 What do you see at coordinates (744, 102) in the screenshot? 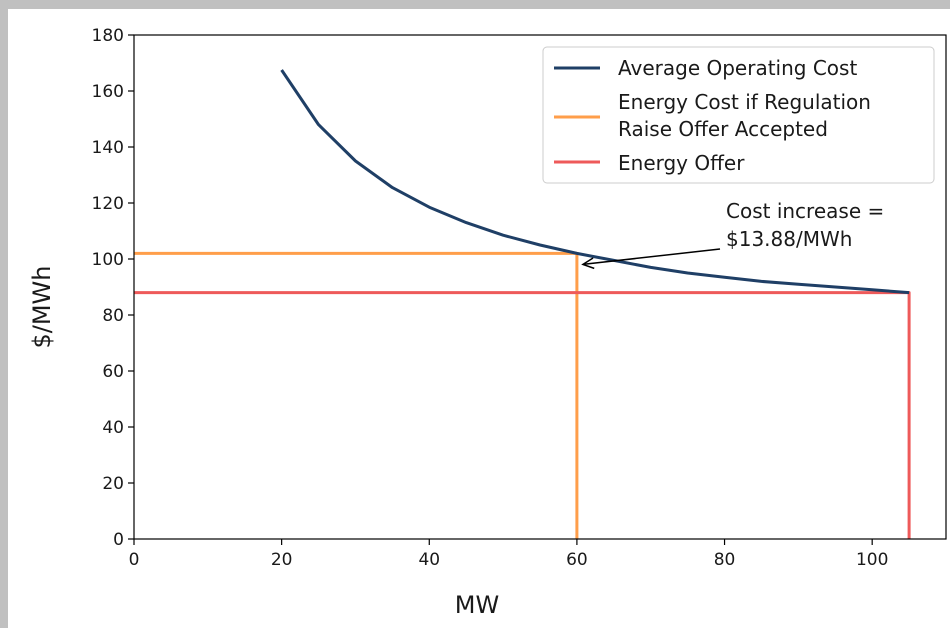
I see `legend-label-2: Energy Cost if Regulation` at bounding box center [744, 102].